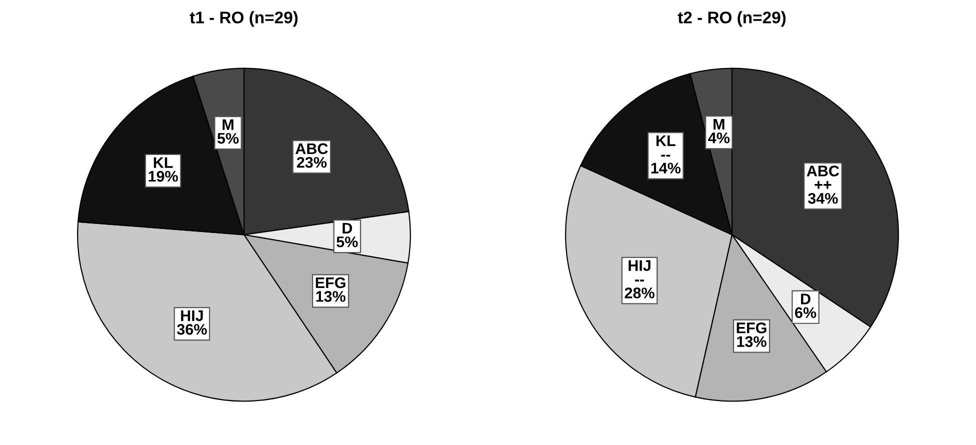  I want to click on data-label: 34%, so click(823, 198).